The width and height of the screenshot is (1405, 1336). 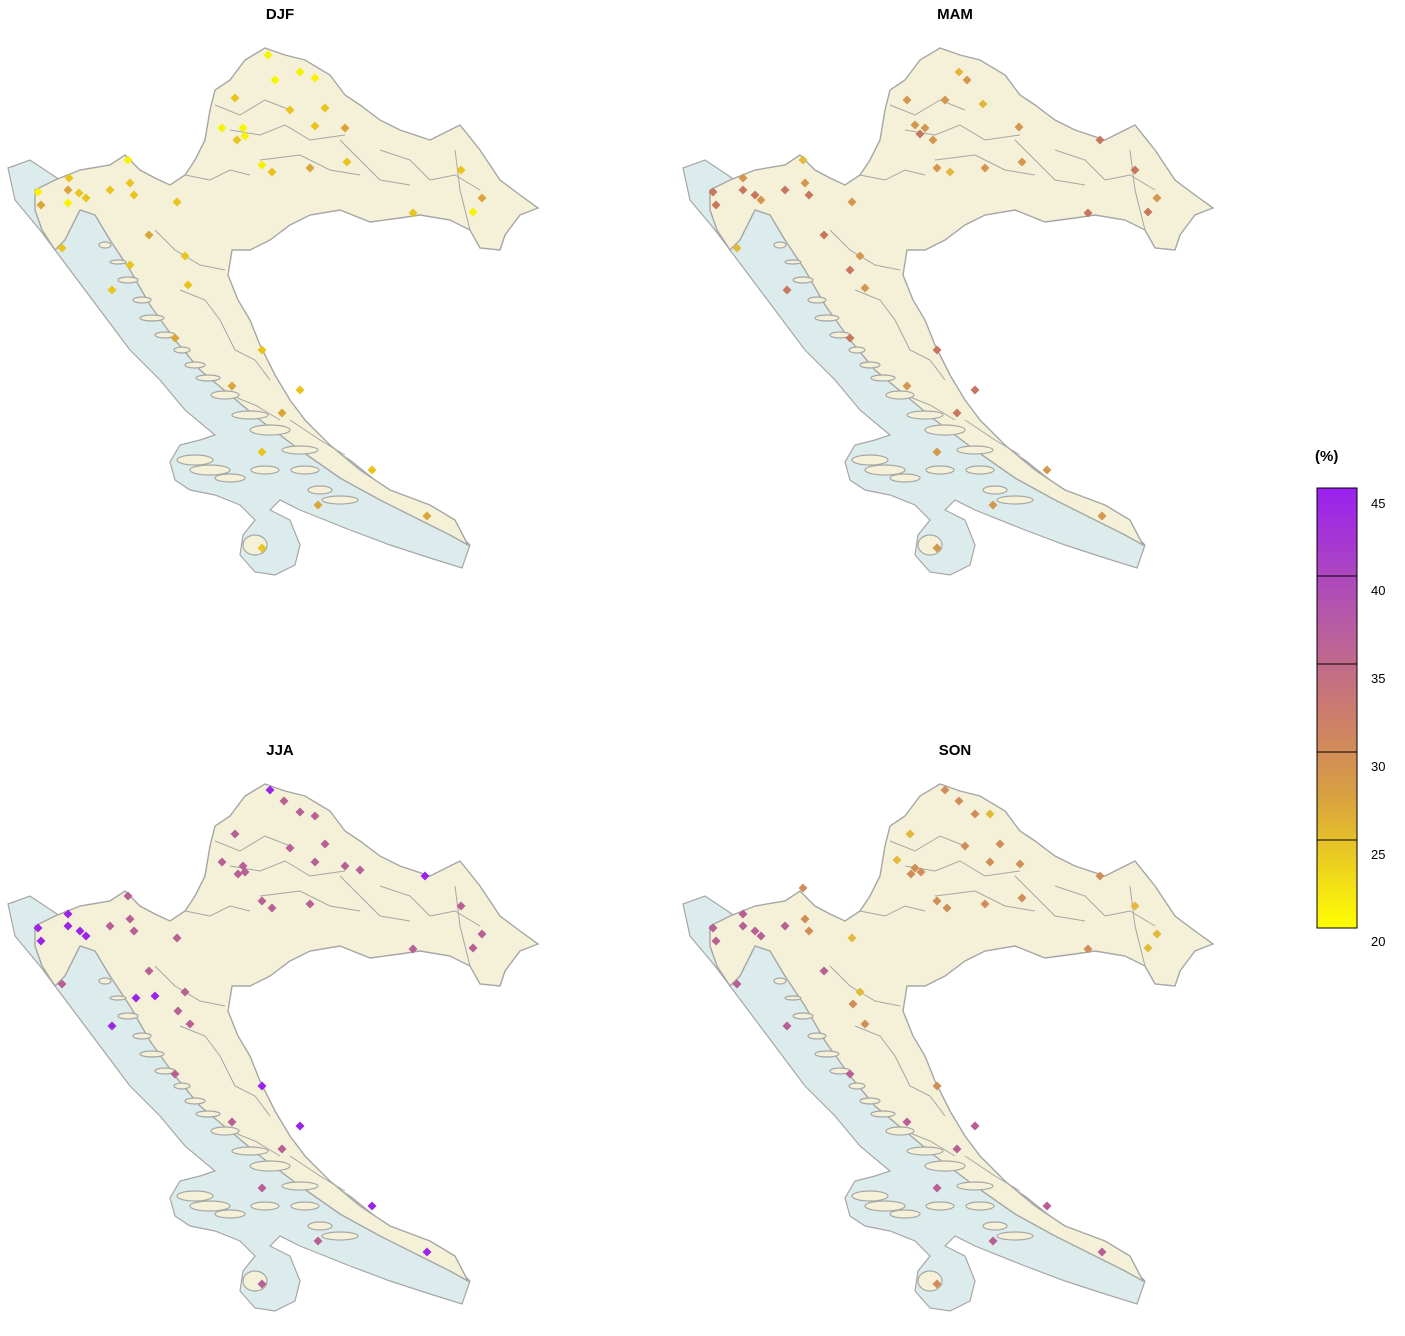 I want to click on legend-tick-40: 40, so click(x=1378, y=590).